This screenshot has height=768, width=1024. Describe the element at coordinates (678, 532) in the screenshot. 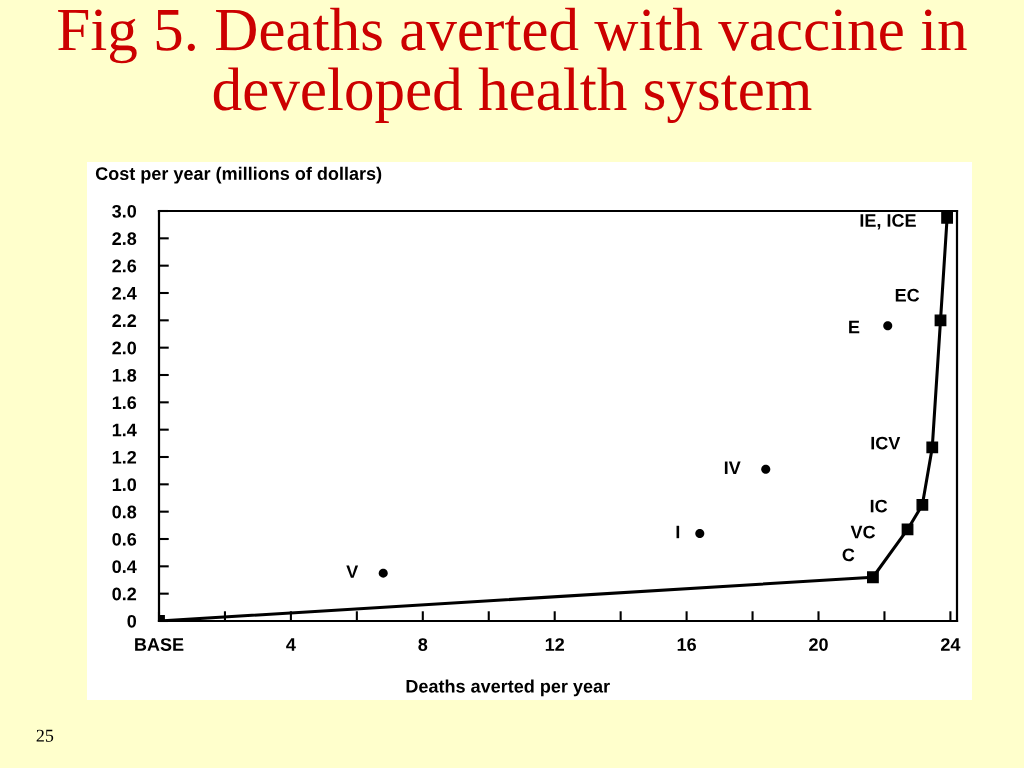

I see `annotation: I` at that location.